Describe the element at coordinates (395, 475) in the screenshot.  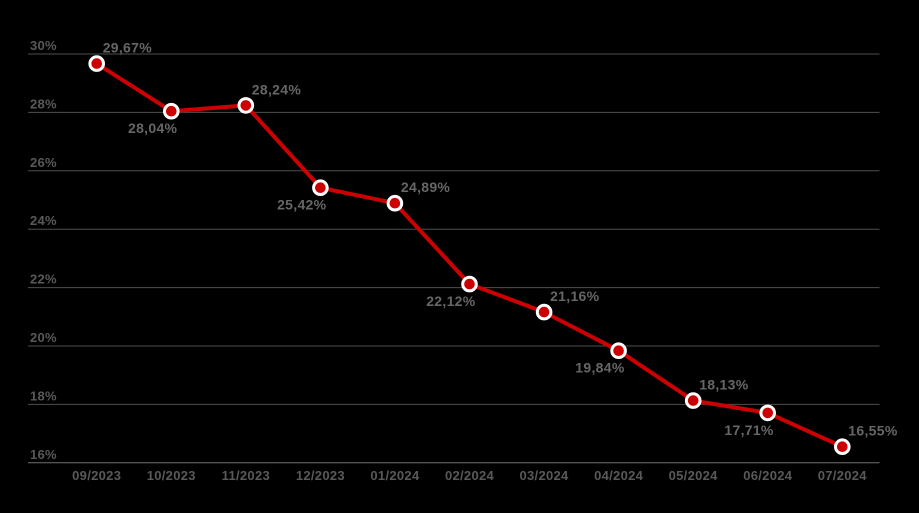
I see `x-tick-label: 01/2024` at that location.